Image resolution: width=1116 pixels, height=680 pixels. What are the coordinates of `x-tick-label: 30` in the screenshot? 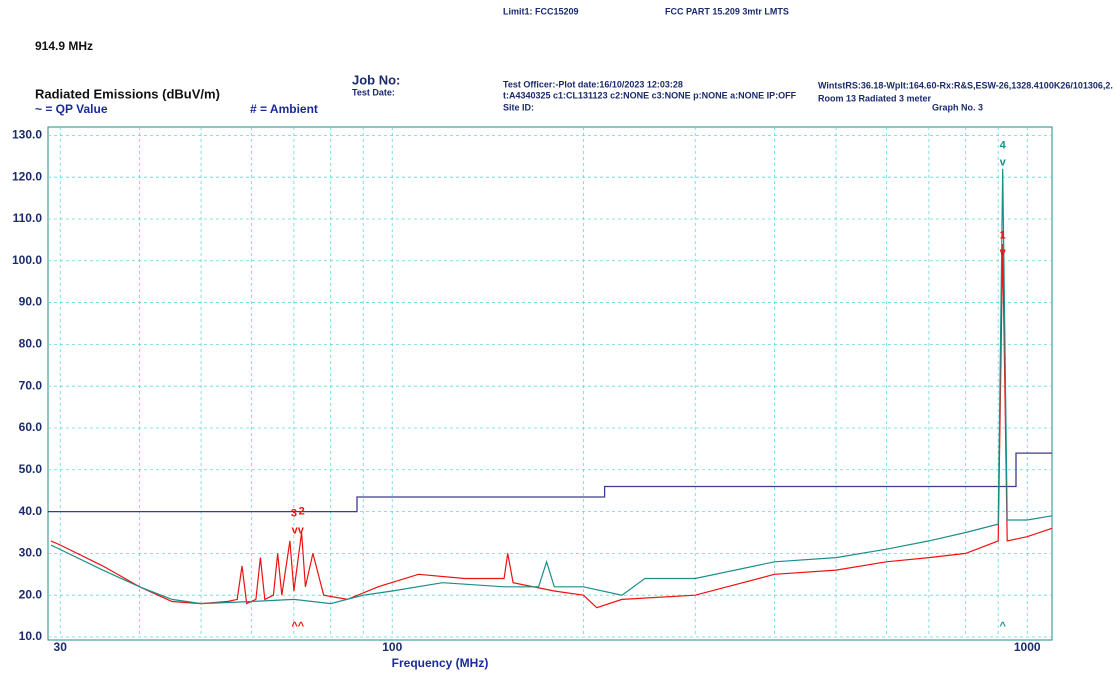 It's located at (61, 647).